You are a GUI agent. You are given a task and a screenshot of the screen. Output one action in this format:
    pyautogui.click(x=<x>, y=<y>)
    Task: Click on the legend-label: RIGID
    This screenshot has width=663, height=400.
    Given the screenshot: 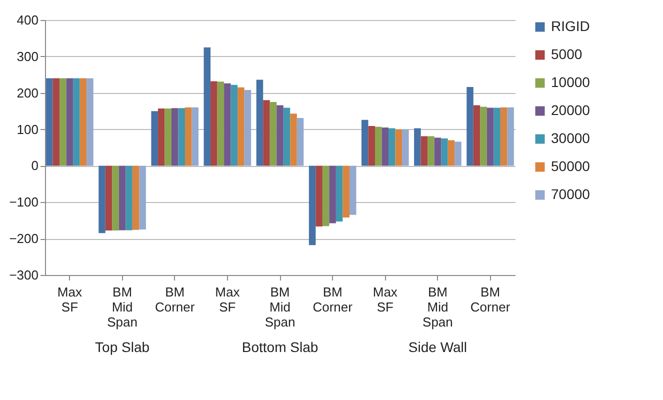 What is the action you would take?
    pyautogui.click(x=570, y=26)
    